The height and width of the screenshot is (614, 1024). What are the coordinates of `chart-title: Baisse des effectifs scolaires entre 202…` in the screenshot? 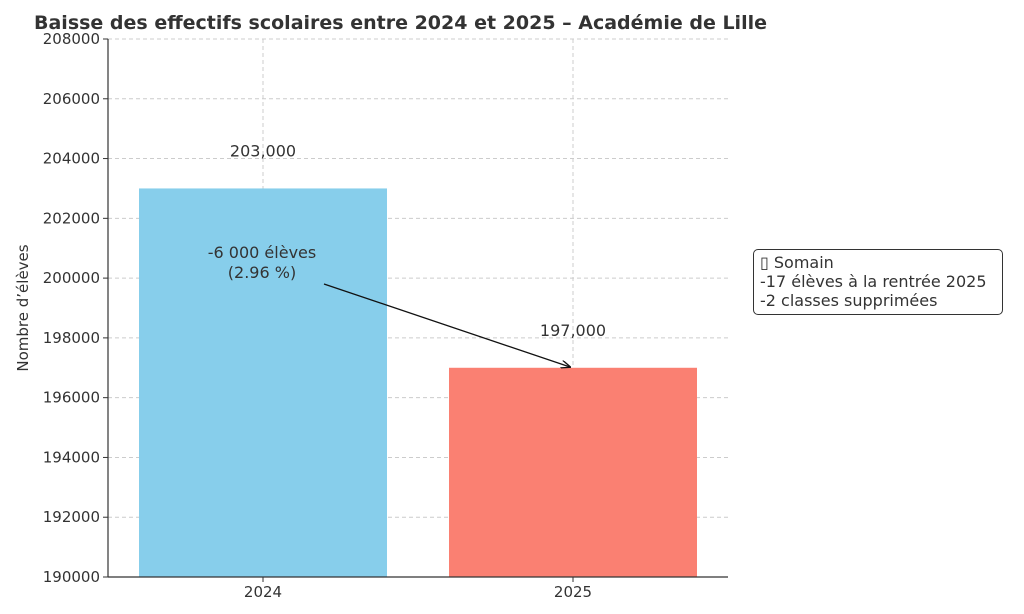 It's located at (400, 23).